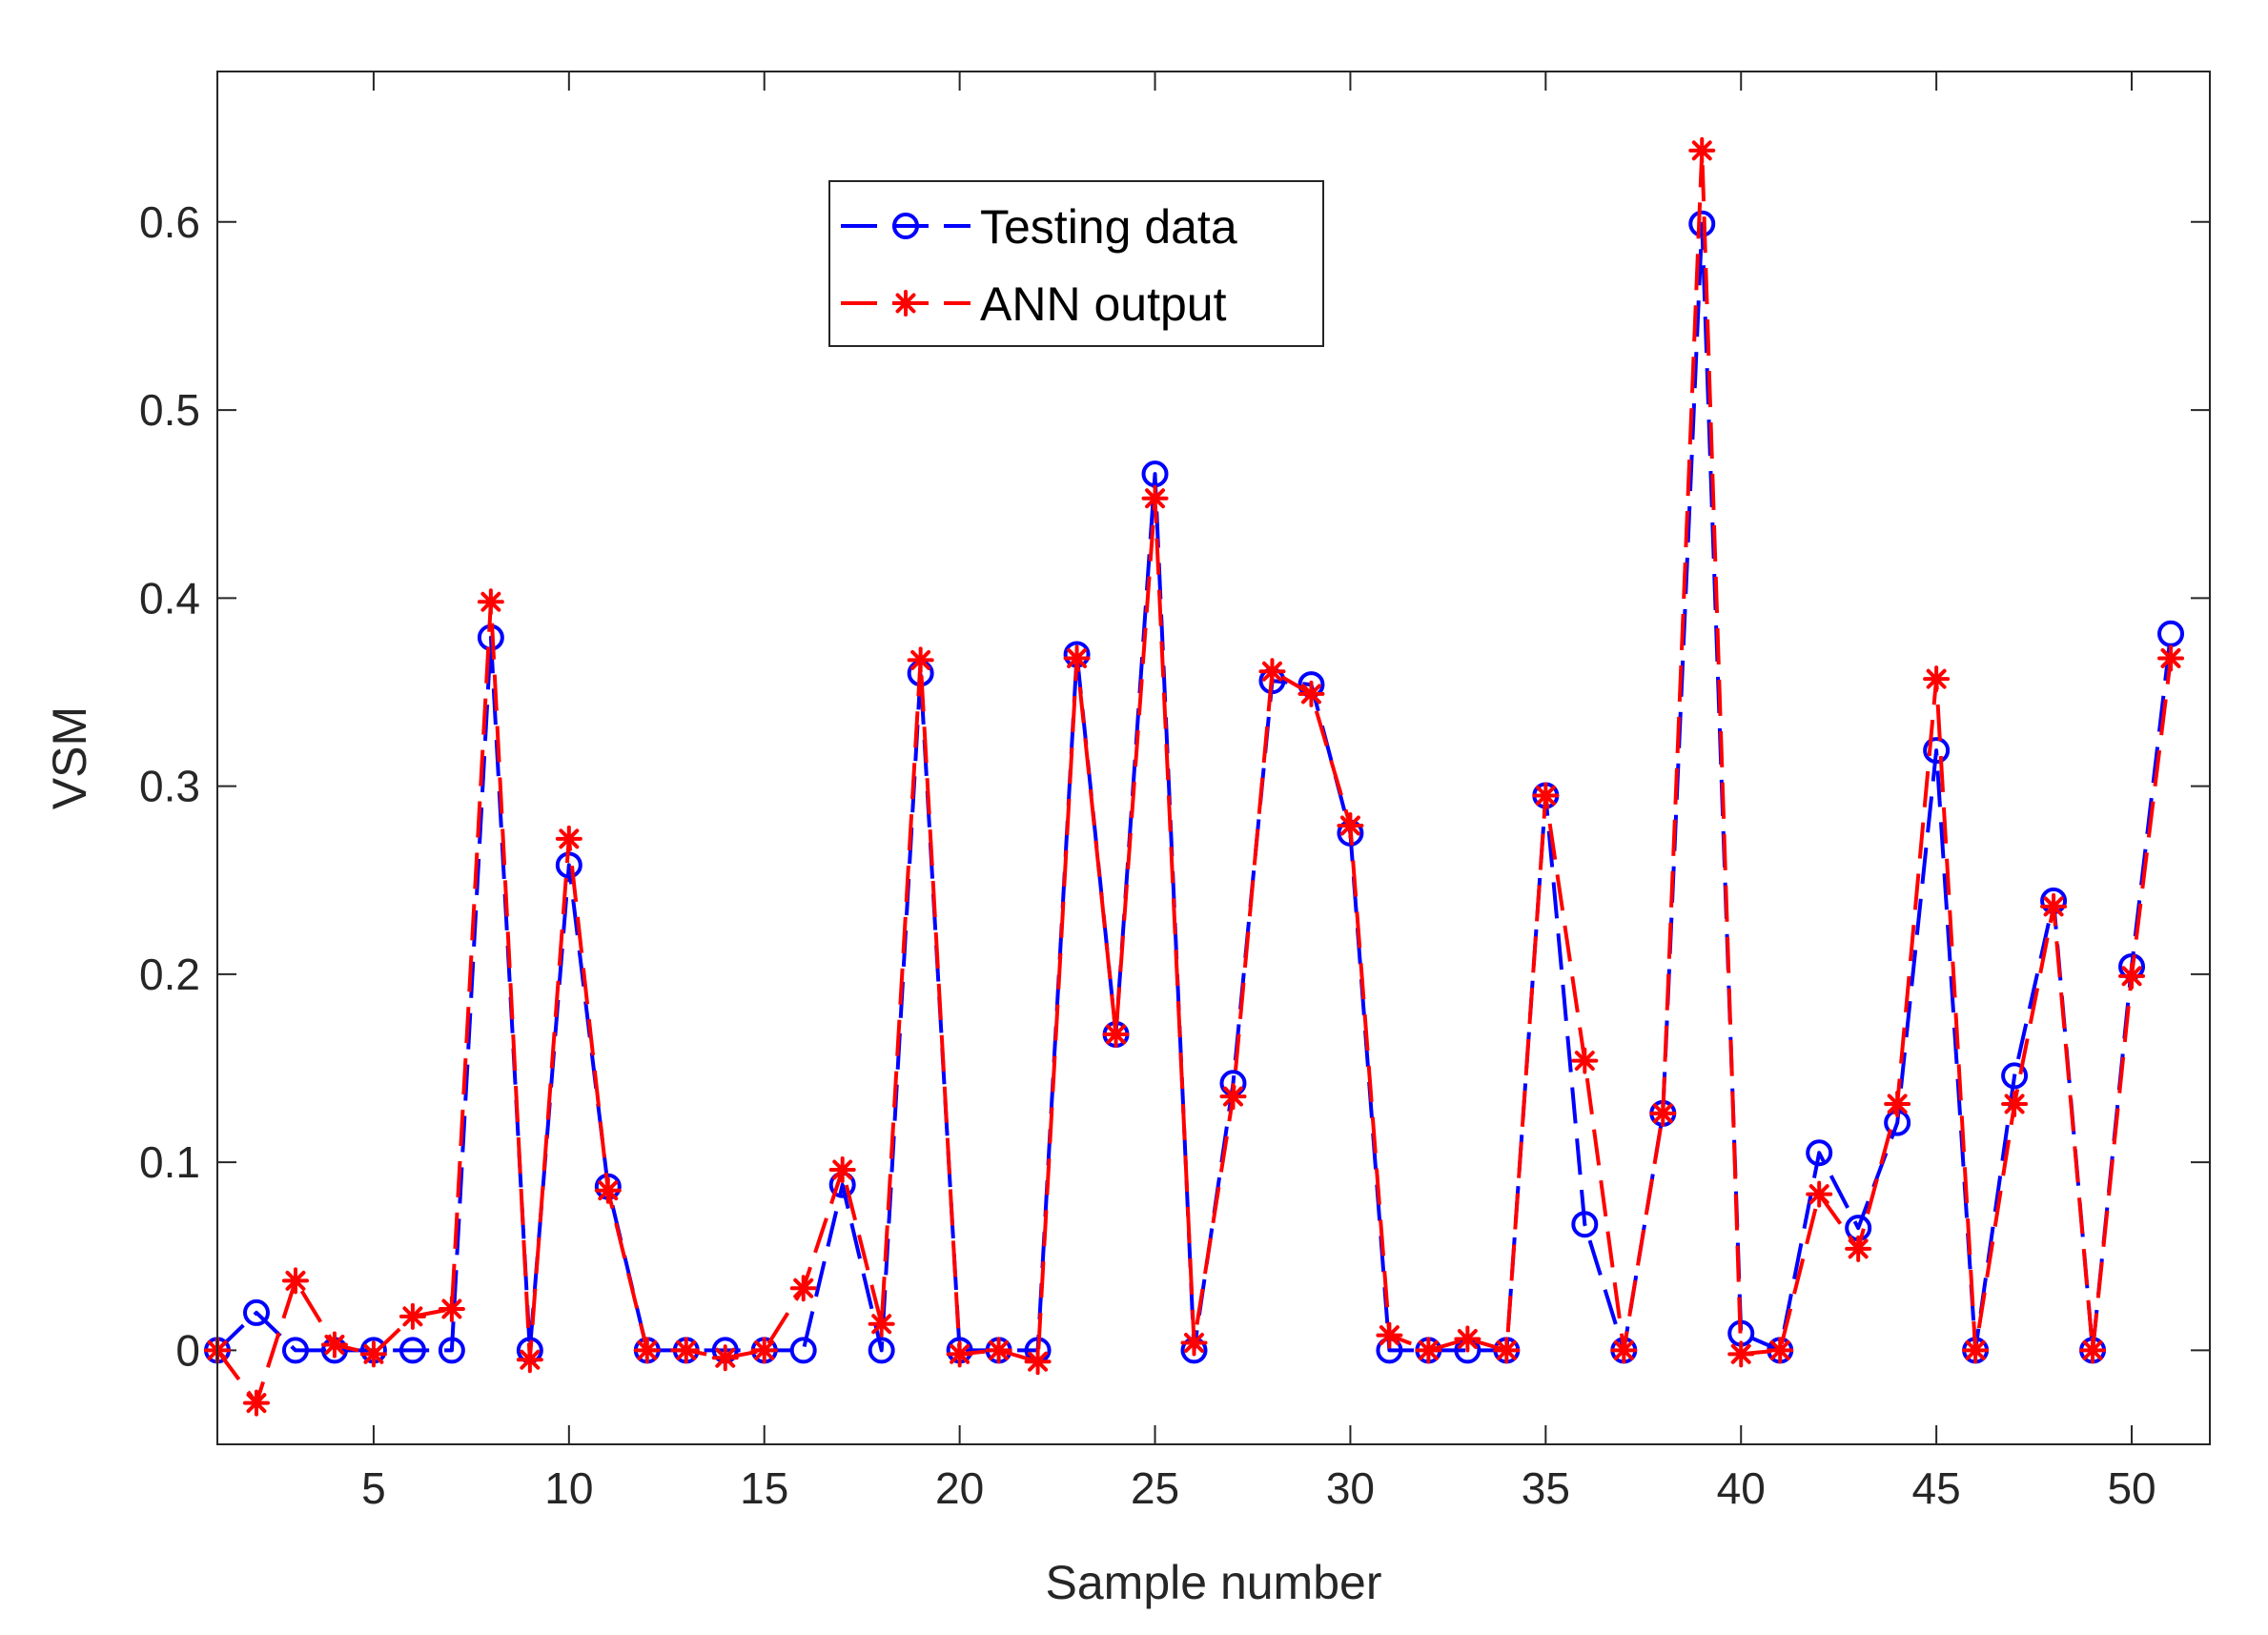 The width and height of the screenshot is (2268, 1635). Describe the element at coordinates (1214, 1582) in the screenshot. I see `x-axis-label: Sample number` at that location.